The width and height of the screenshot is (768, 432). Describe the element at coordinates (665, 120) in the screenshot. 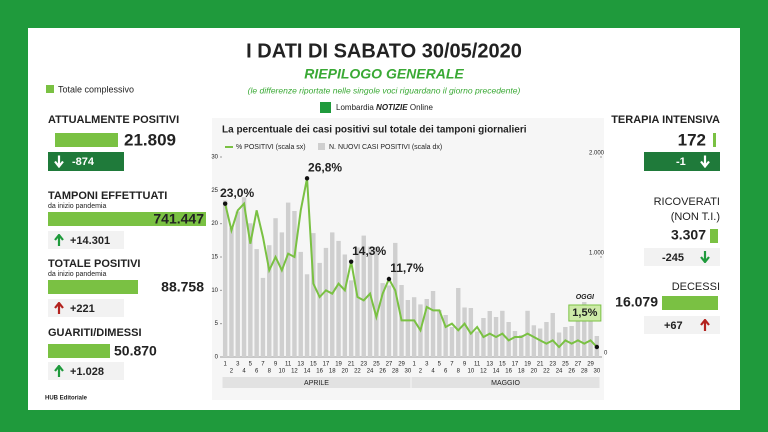

I see `stat-label: TERAPIA INTENSIVA` at that location.